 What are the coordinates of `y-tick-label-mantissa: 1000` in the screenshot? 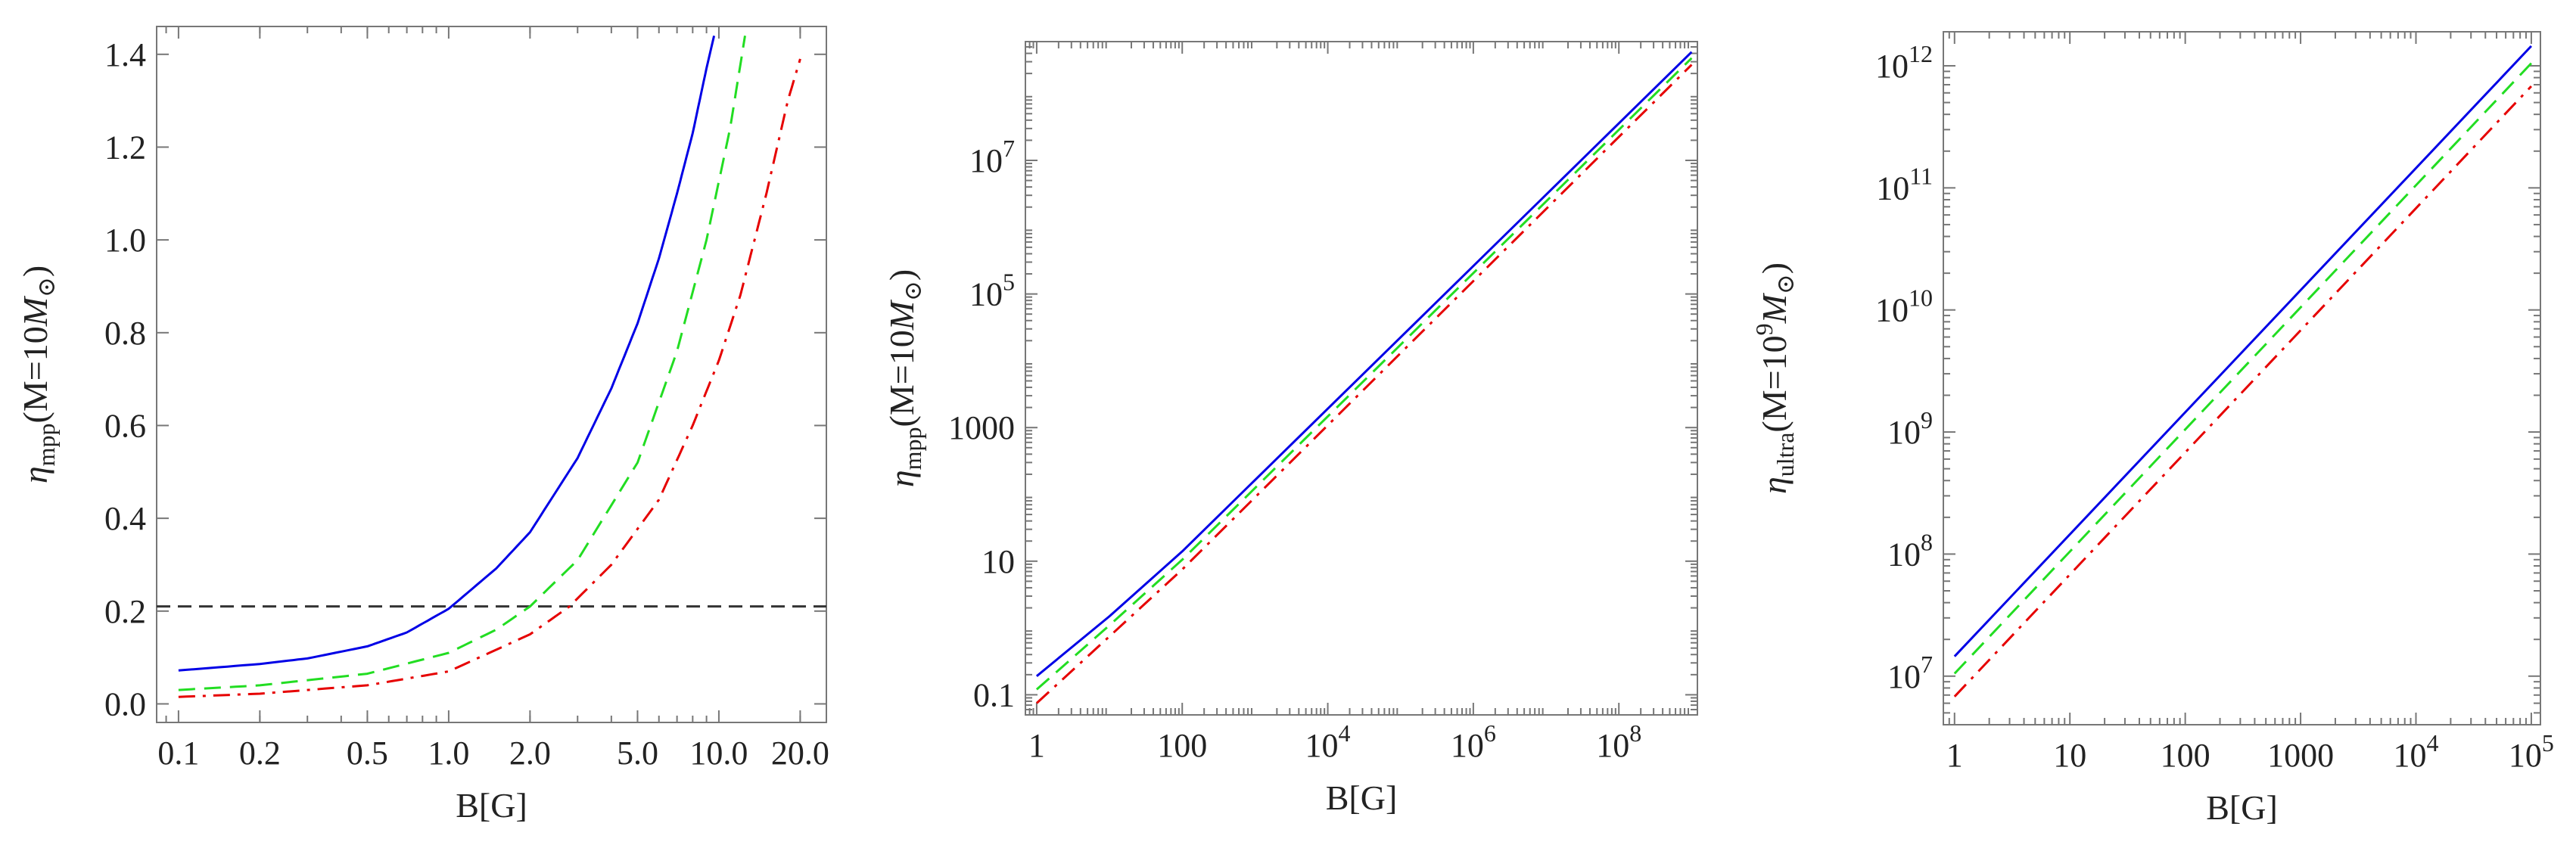 It's located at (982, 427).